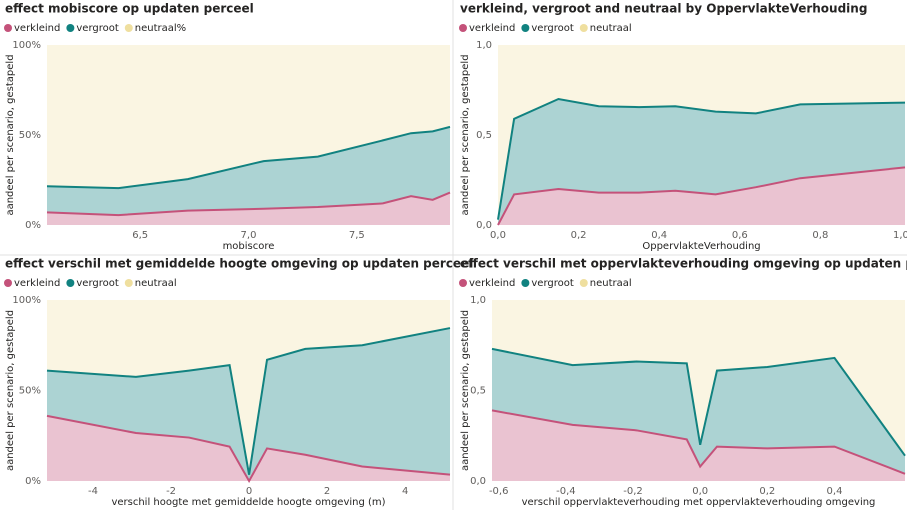 The height and width of the screenshot is (510, 907). What do you see at coordinates (249, 246) in the screenshot?
I see `x-axis-title: mobiscore` at bounding box center [249, 246].